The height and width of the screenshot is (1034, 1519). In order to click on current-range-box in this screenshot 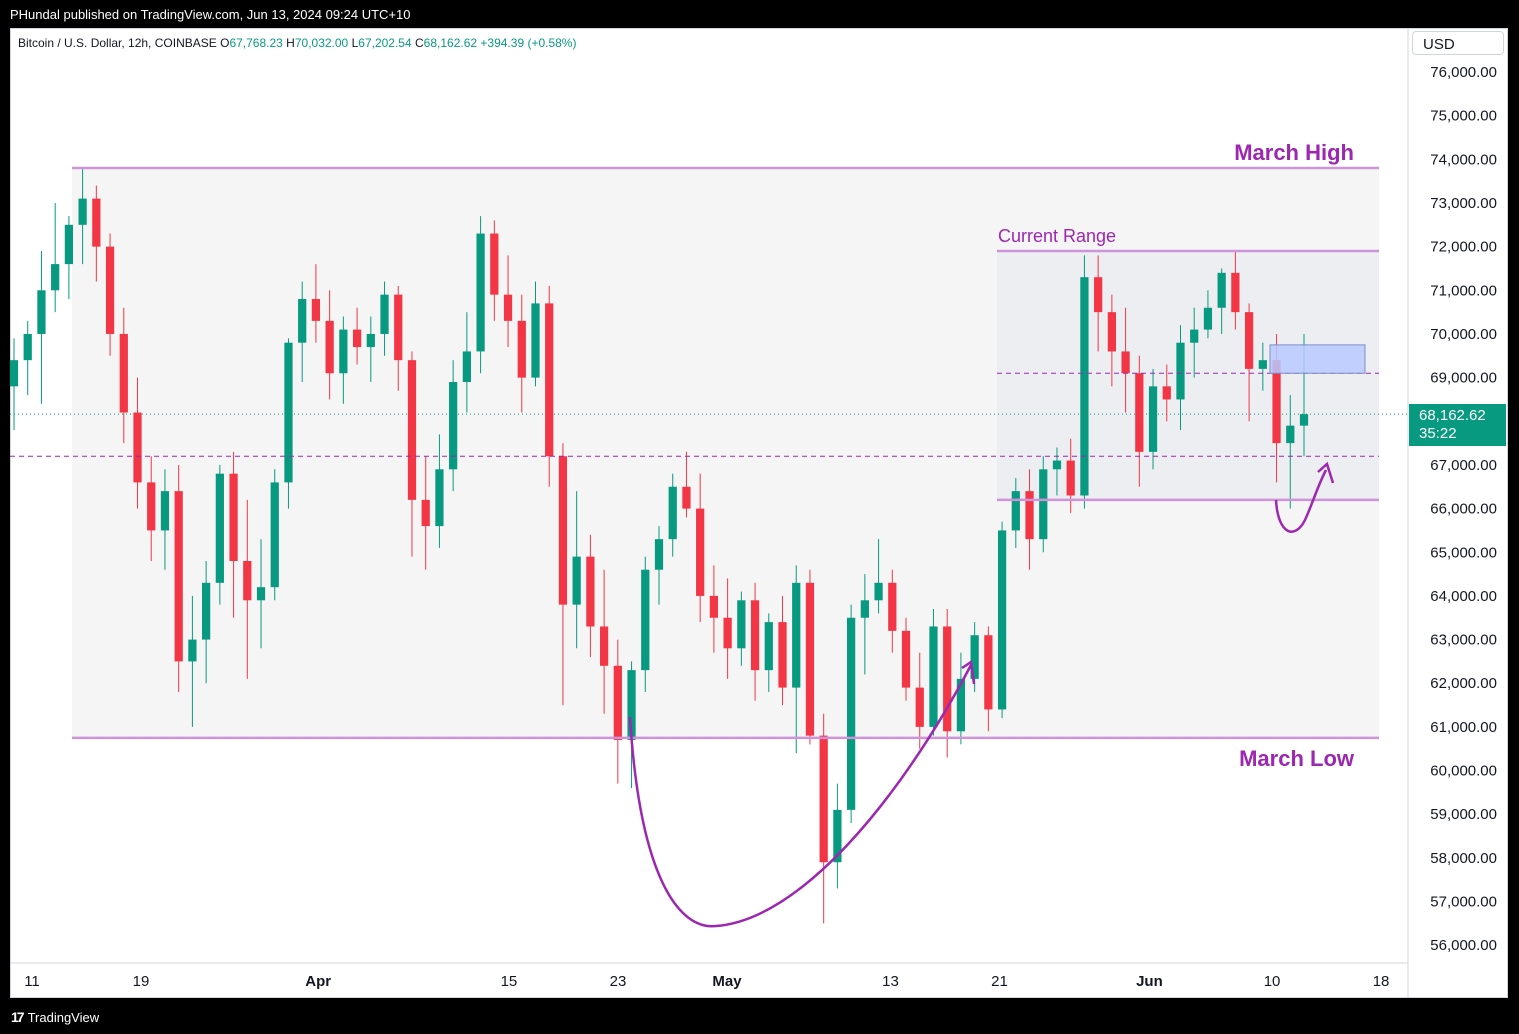, I will do `click(1188, 375)`.